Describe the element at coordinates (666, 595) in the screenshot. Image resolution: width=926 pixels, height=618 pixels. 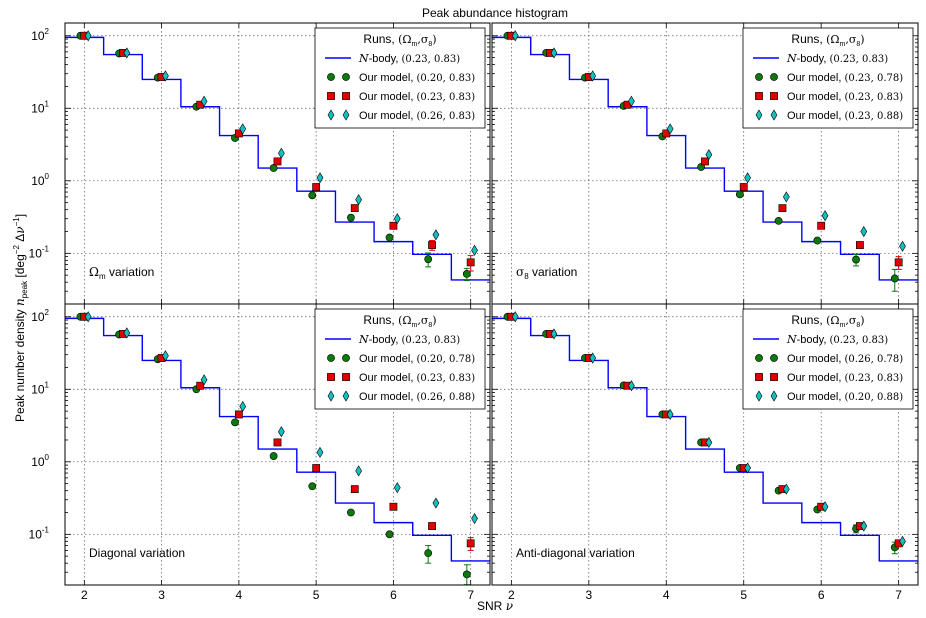
I see `x-tick-label: 4` at that location.